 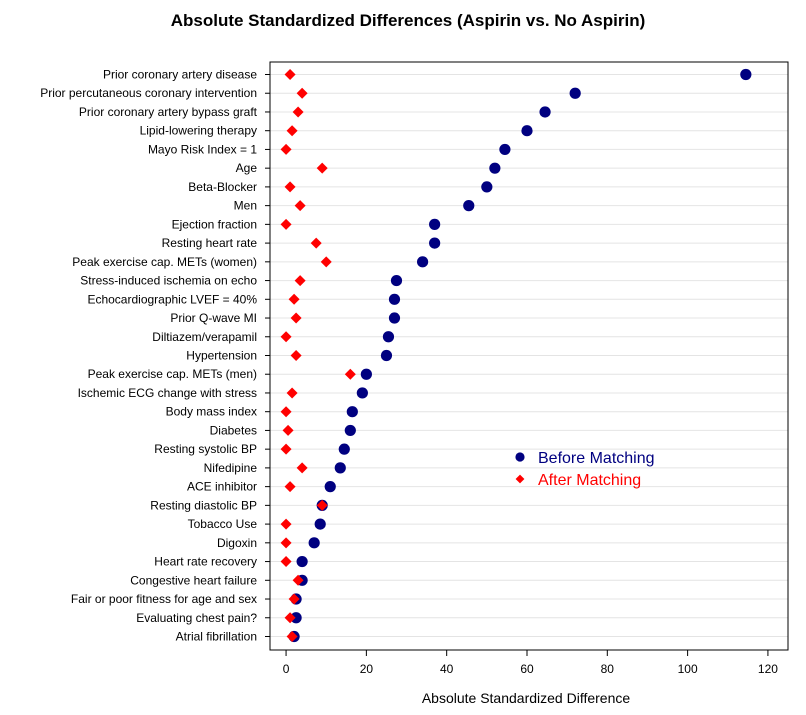 What do you see at coordinates (286, 669) in the screenshot?
I see `x-tick-label: 0` at bounding box center [286, 669].